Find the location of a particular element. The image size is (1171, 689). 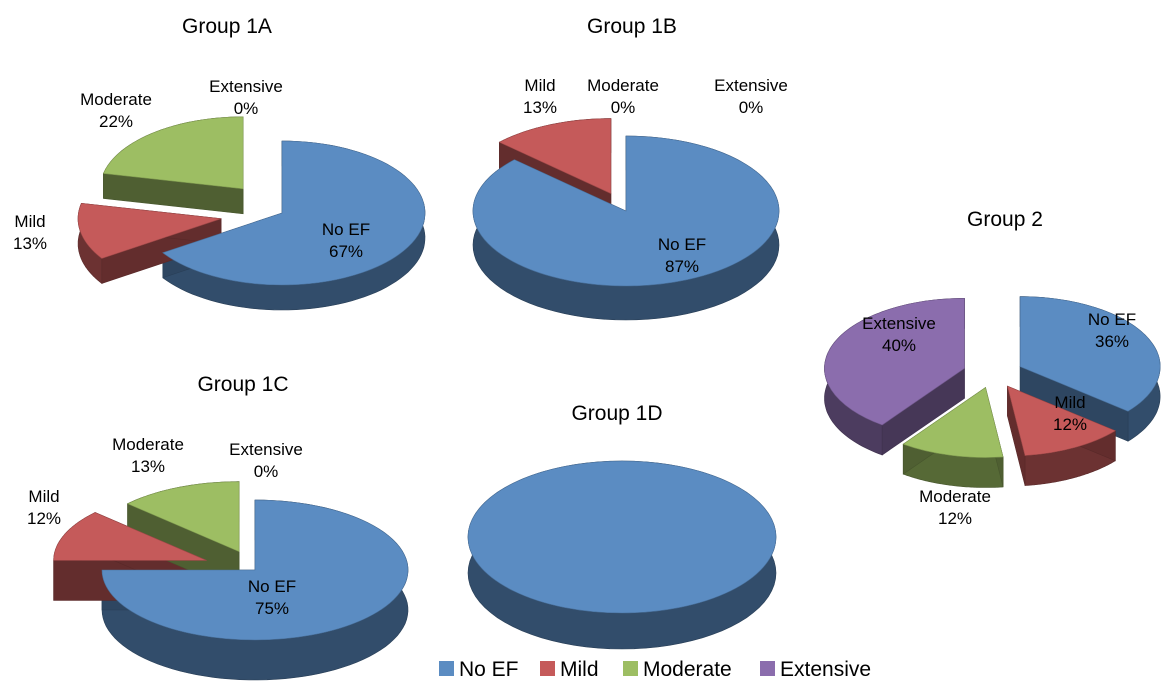

legend-item-moderate: Moderate is located at coordinates (677, 669).